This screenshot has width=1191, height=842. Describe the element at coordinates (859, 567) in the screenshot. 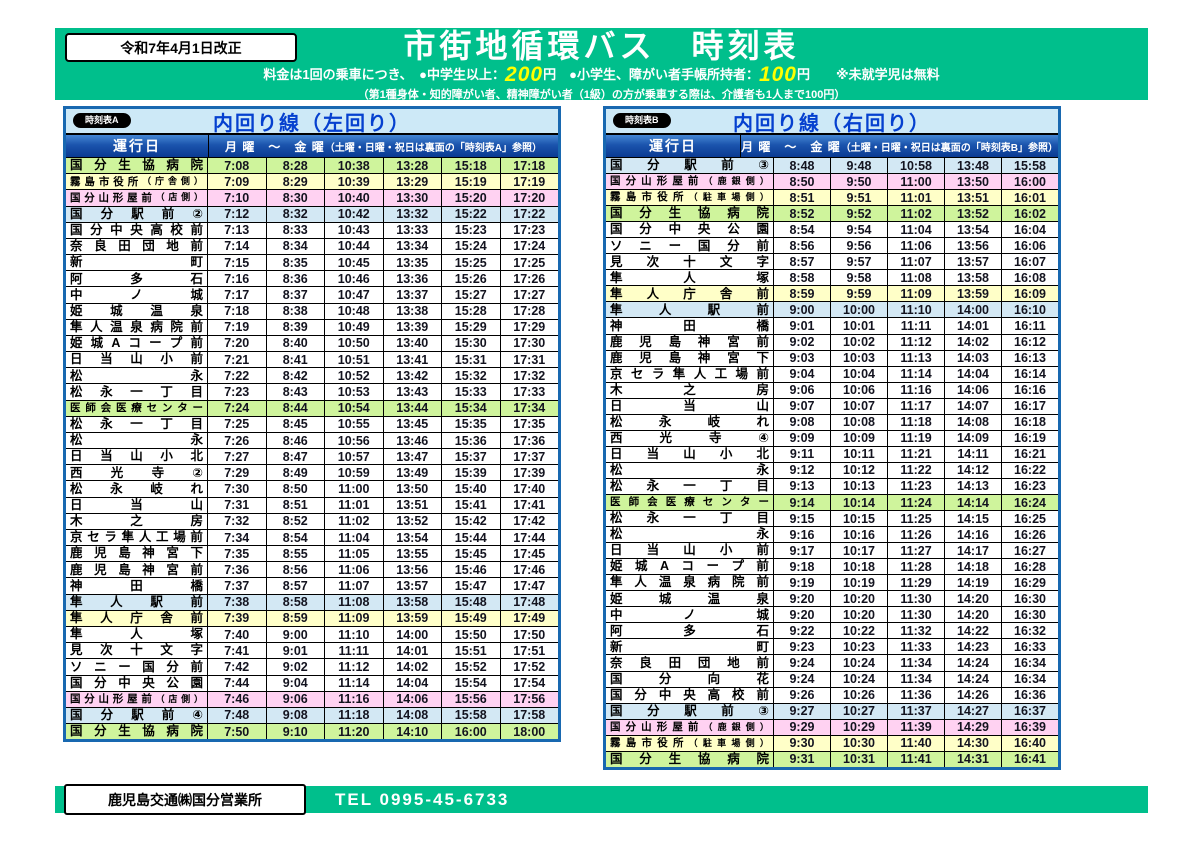

I see `time-cell: 10:18` at that location.